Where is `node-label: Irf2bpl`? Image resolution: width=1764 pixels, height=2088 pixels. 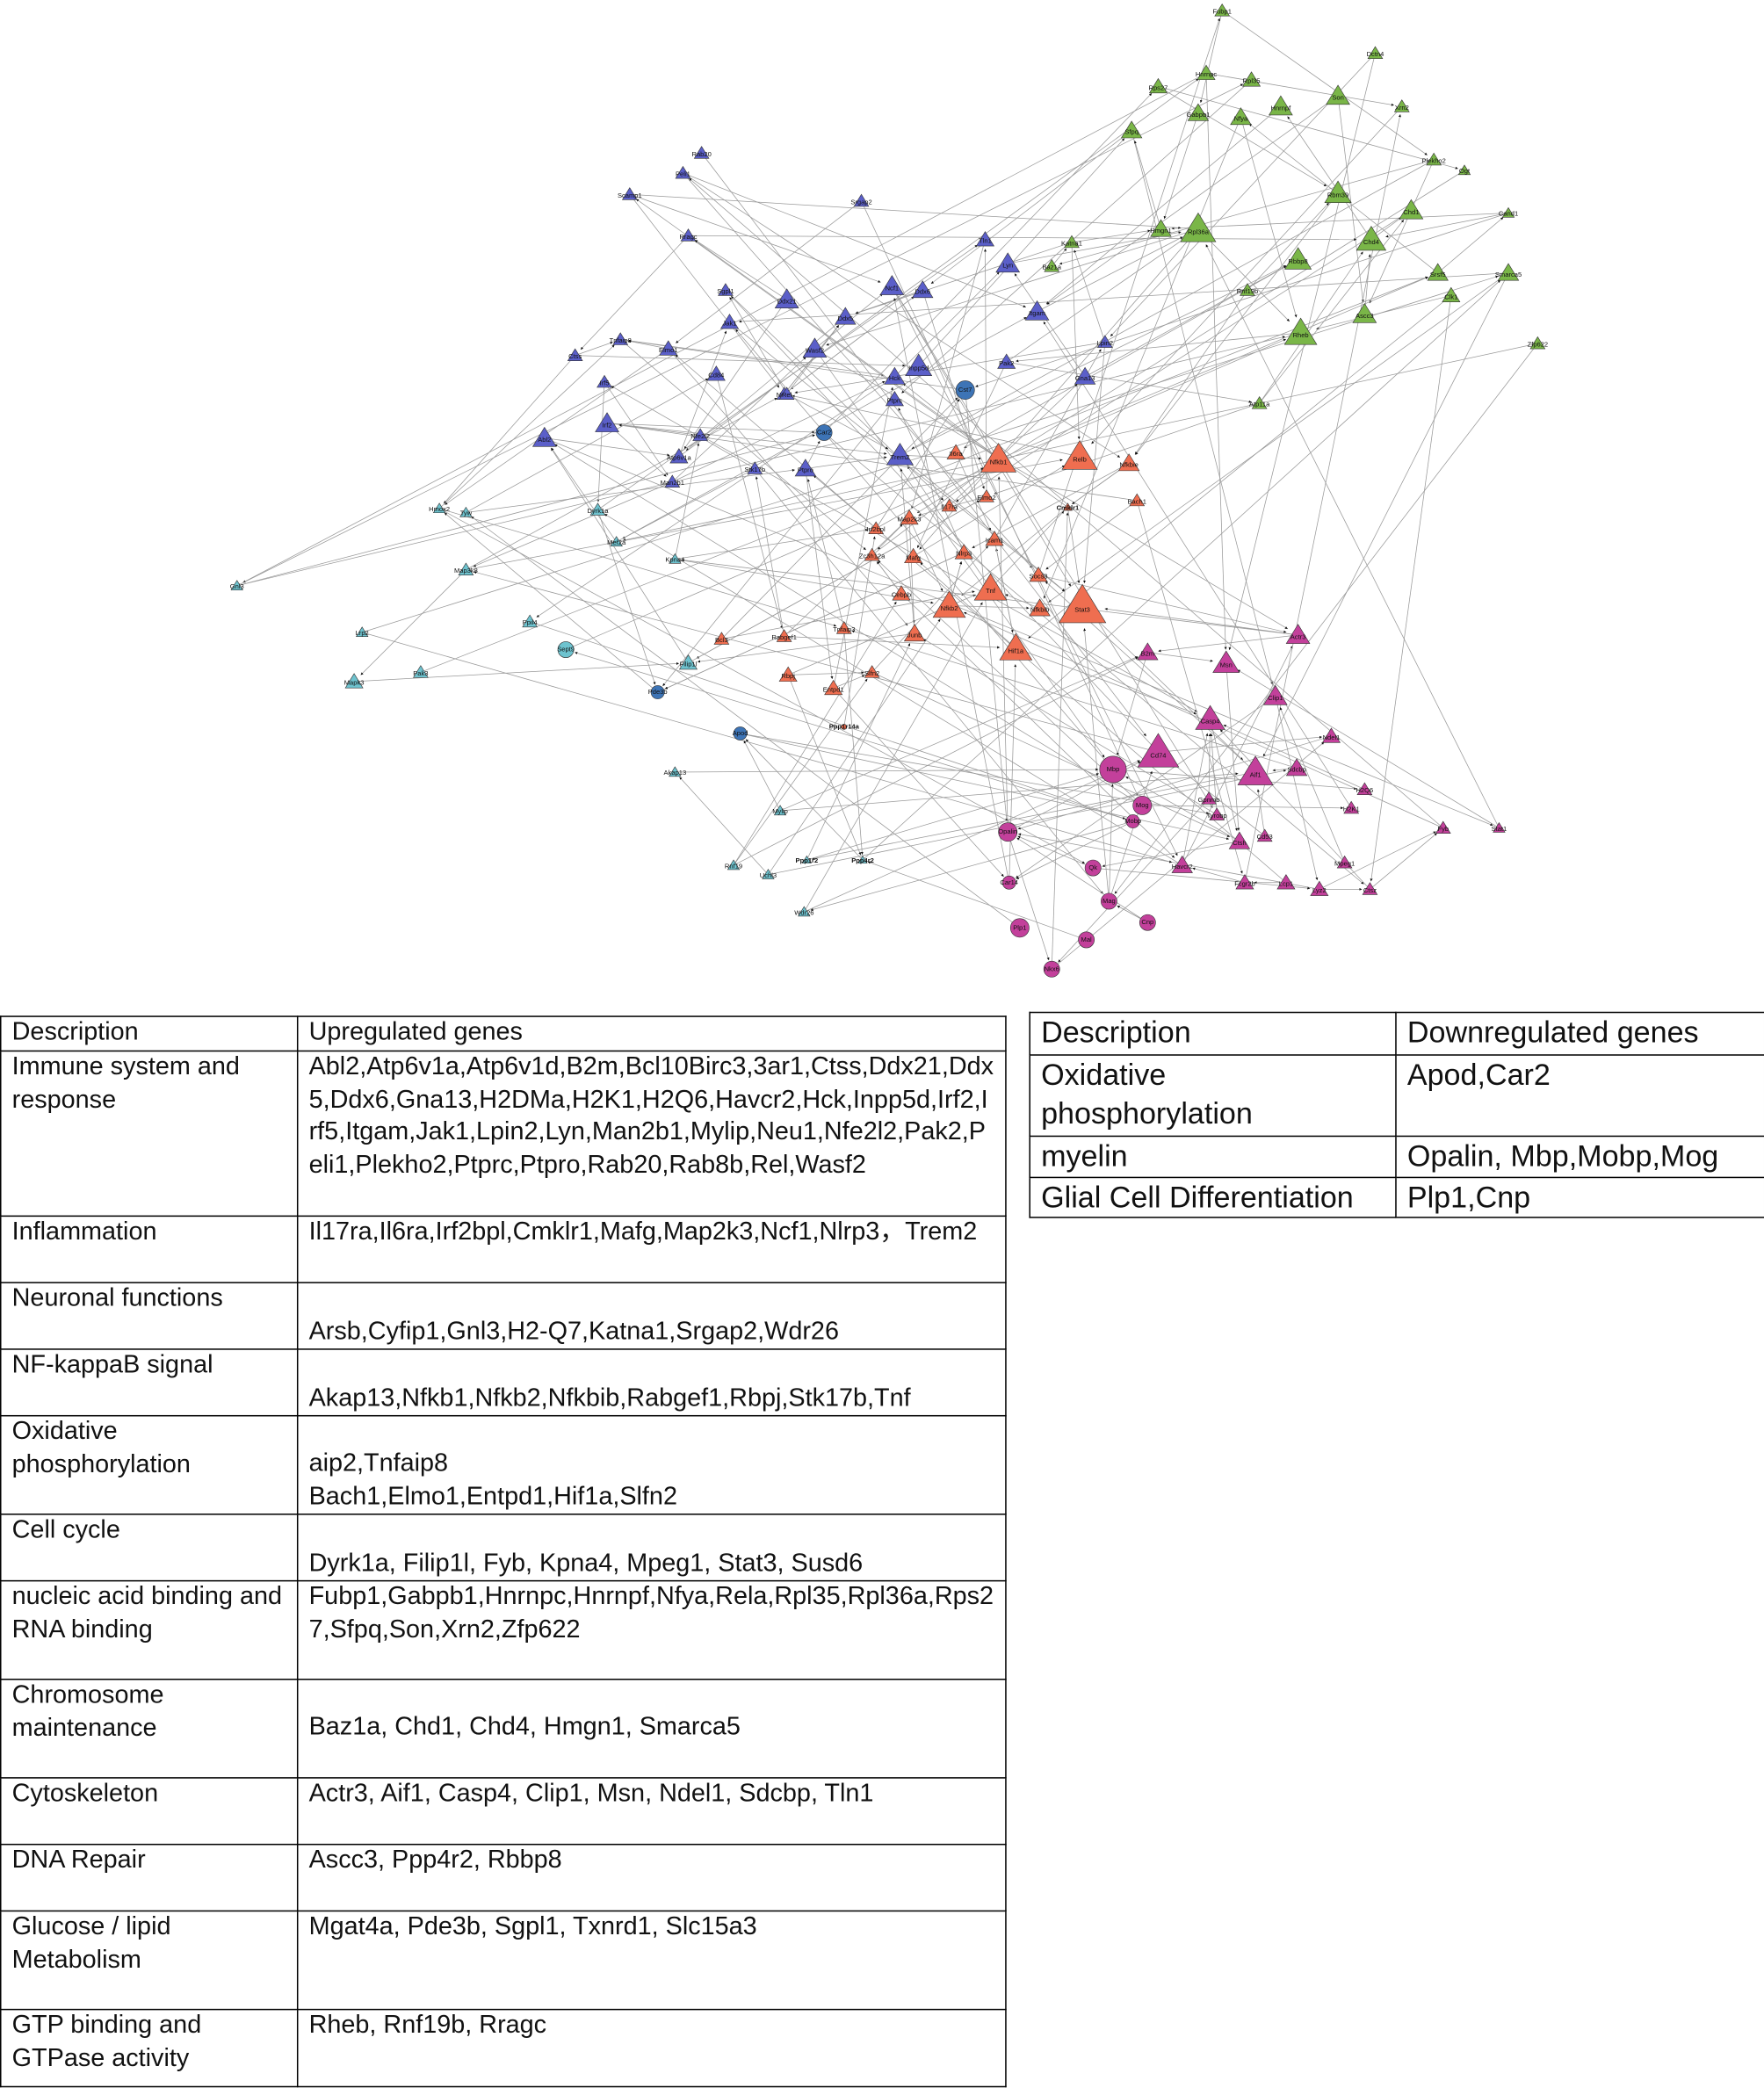
node-label: Irf2bpl is located at coordinates (876, 529).